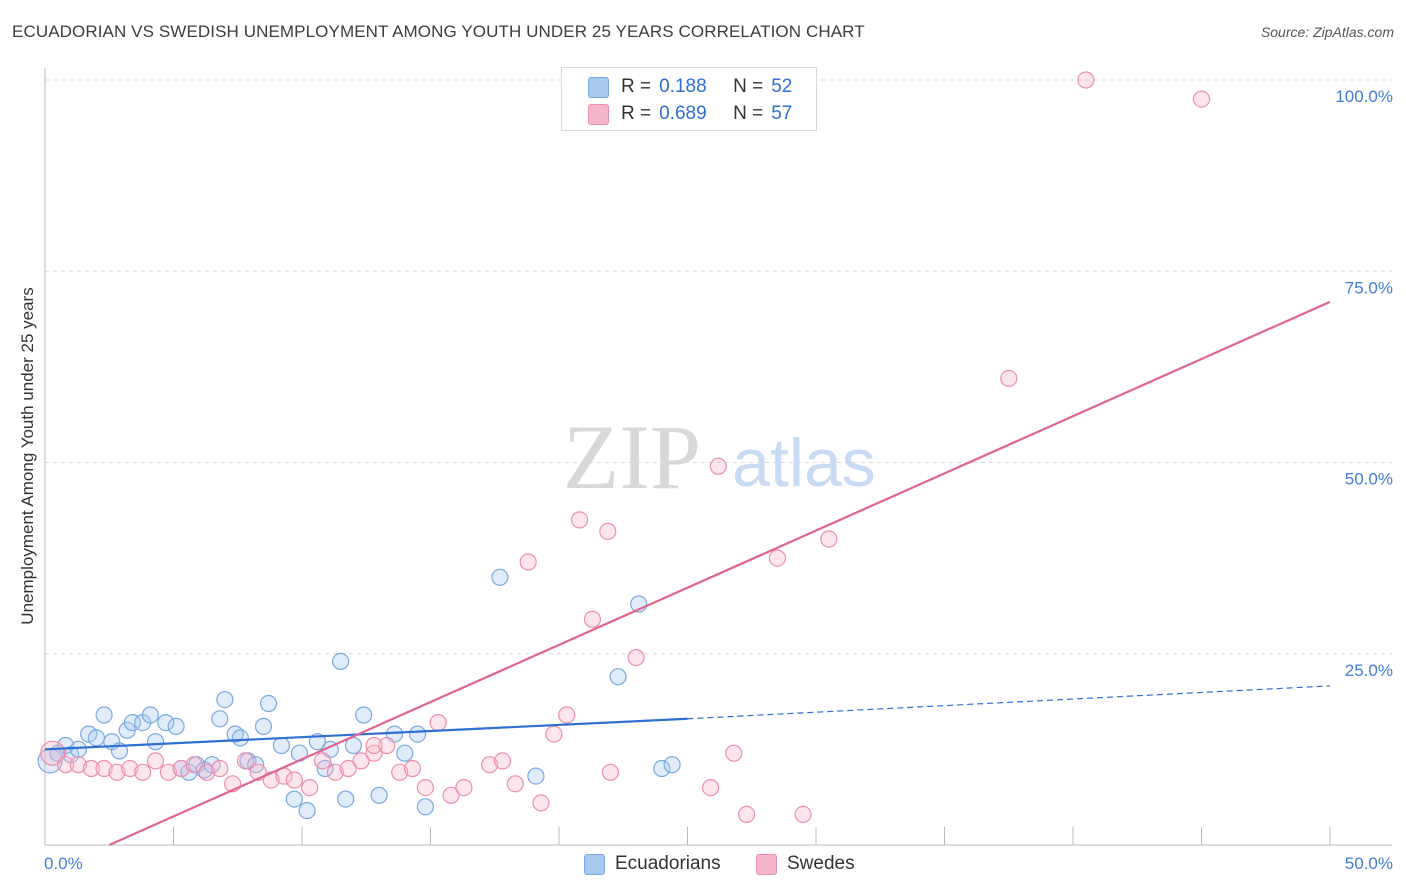 The image size is (1406, 892). I want to click on source-credit: Source: ZipAtlas.com, so click(1327, 32).